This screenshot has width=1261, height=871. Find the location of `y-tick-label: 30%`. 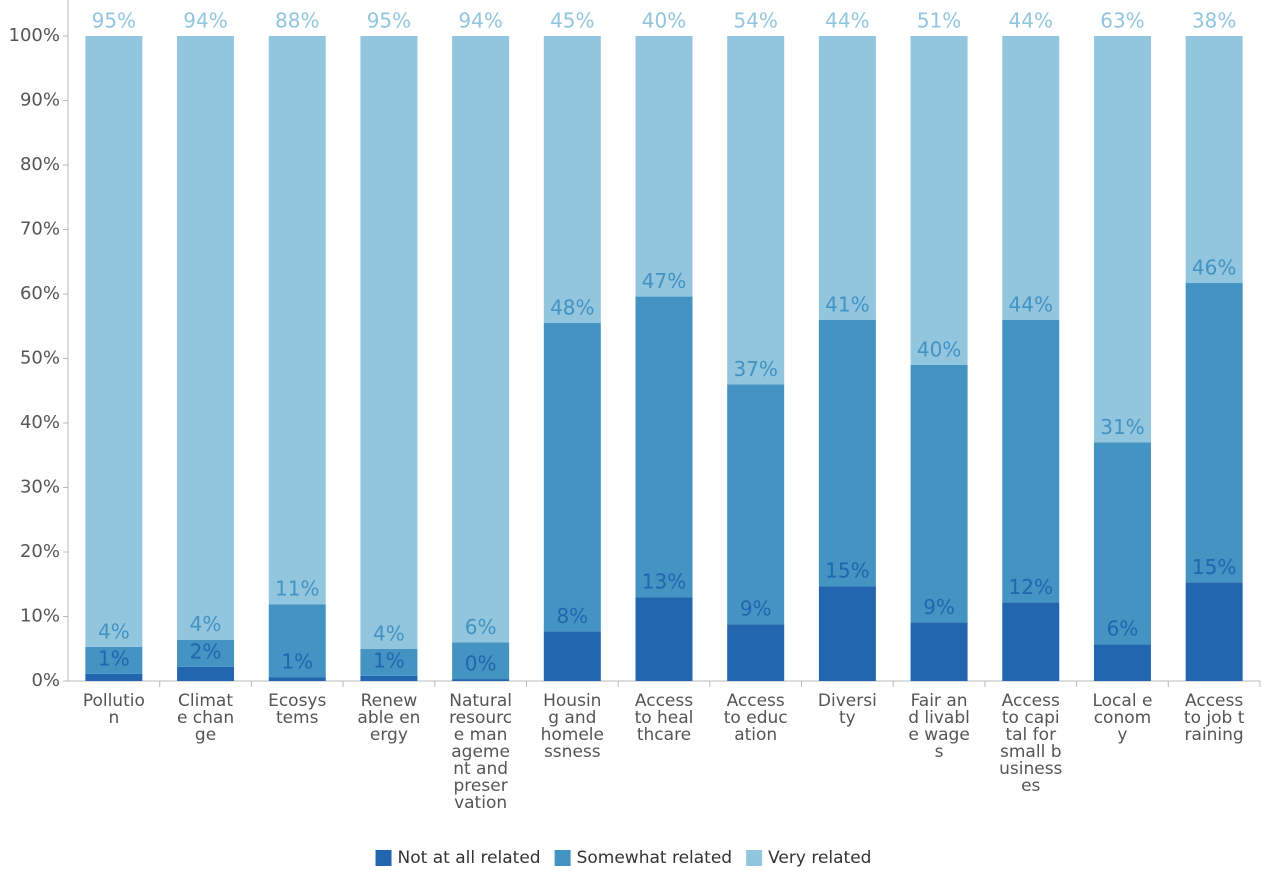

y-tick-label: 30% is located at coordinates (40, 487).